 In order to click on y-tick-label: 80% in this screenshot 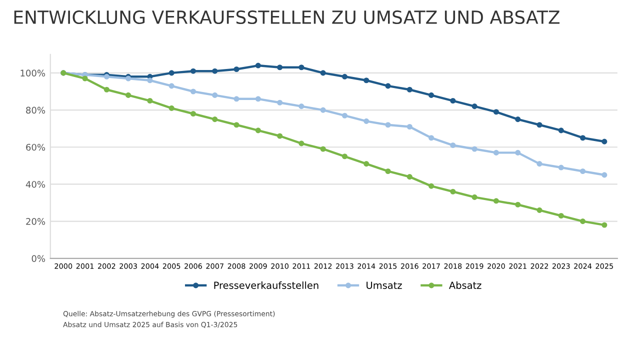, I will do `click(36, 110)`.